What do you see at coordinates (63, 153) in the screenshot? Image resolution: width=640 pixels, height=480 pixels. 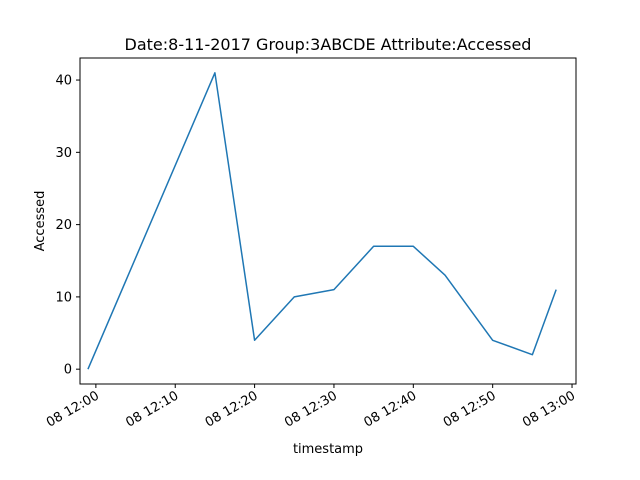 I see `y-tick-label: 30` at bounding box center [63, 153].